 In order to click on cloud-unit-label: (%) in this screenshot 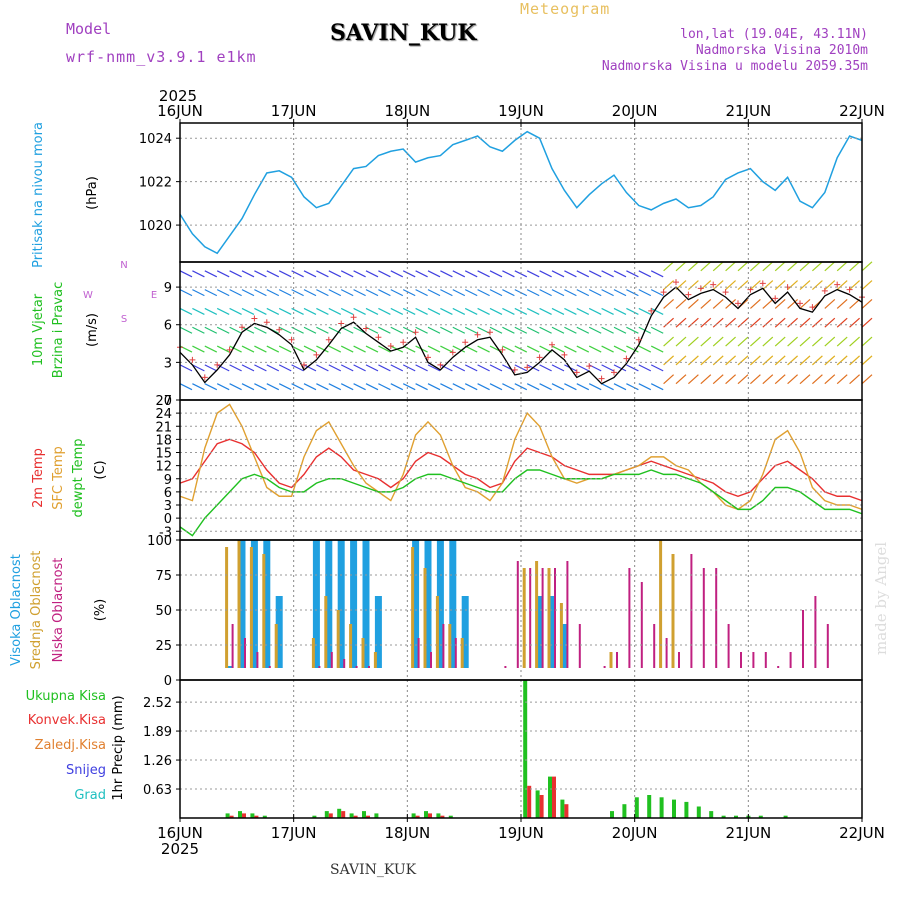, I will do `click(100, 610)`.